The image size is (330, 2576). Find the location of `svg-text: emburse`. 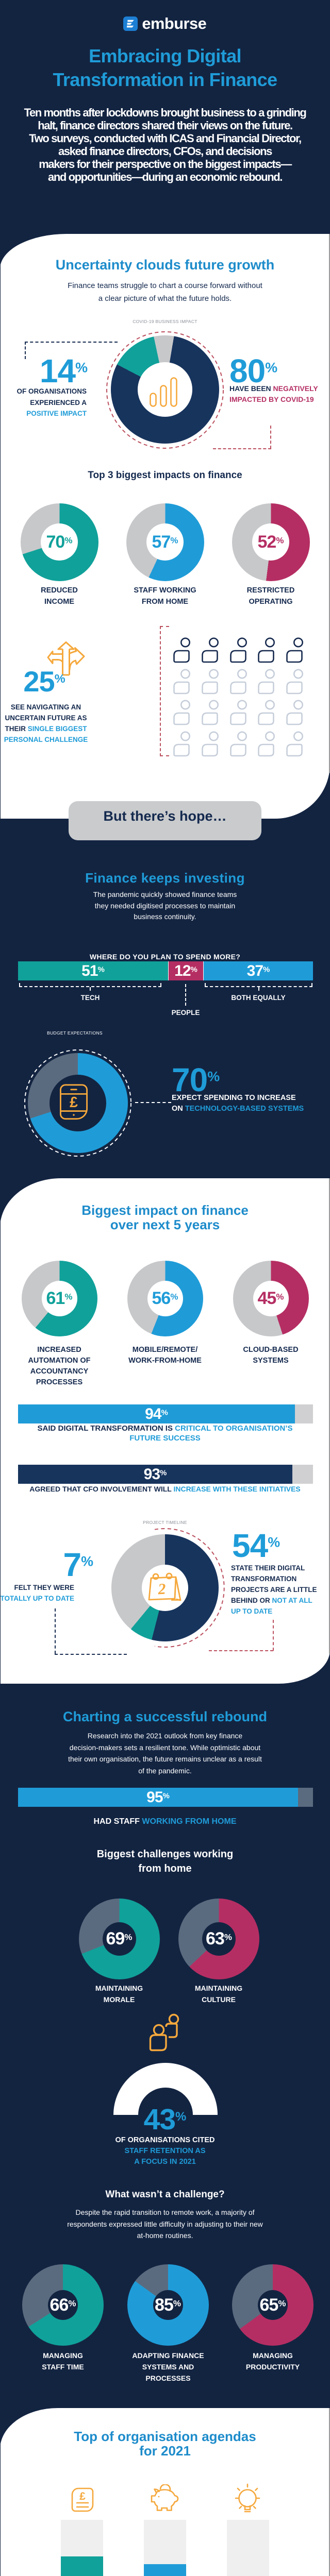

svg-text: emburse is located at coordinates (174, 24).